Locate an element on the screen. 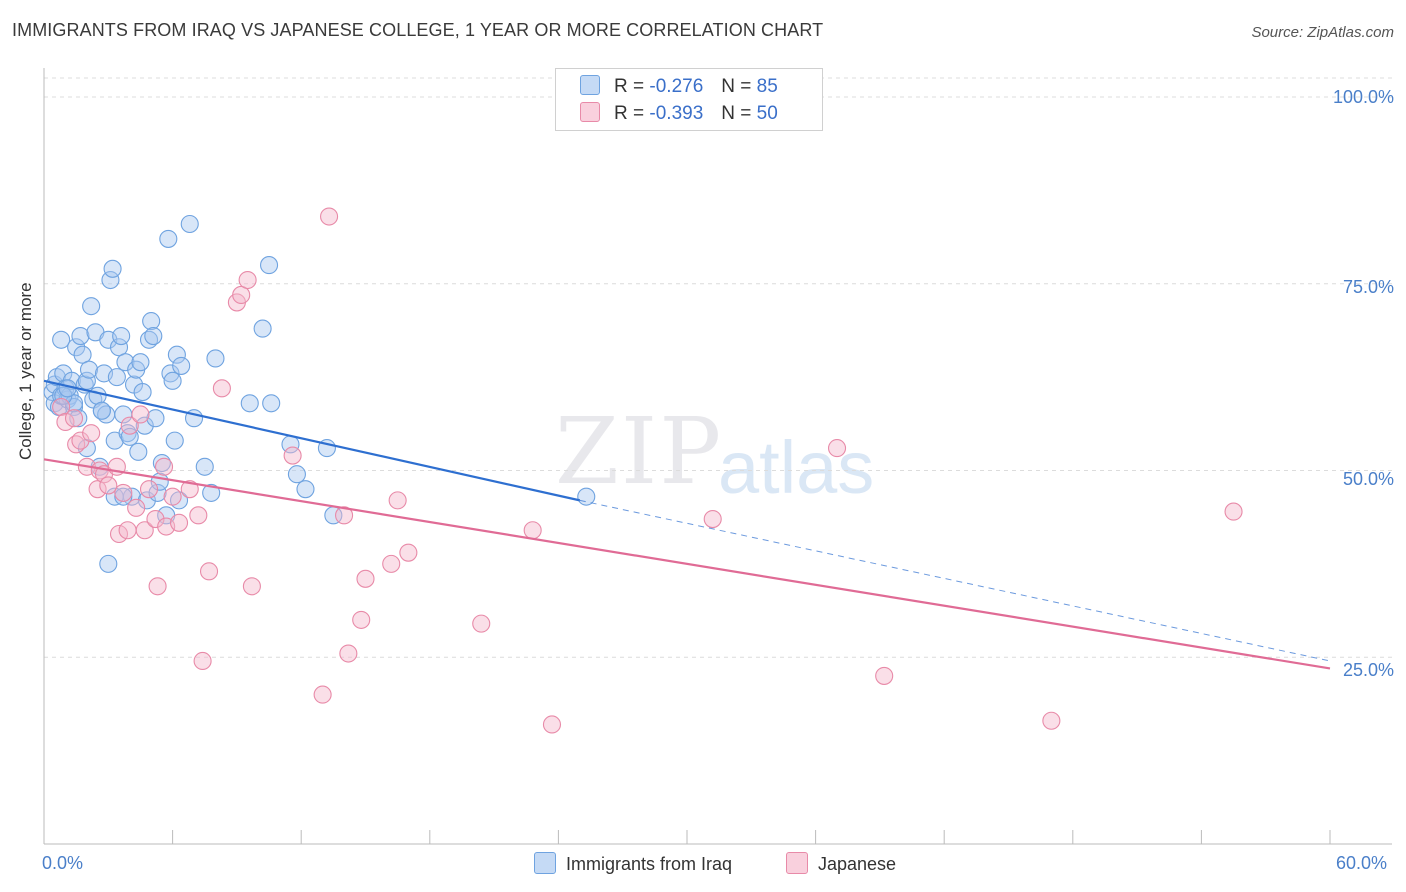 This screenshot has height=892, width=1406. bottom-legend-japanese: Japanese is located at coordinates (841, 863).